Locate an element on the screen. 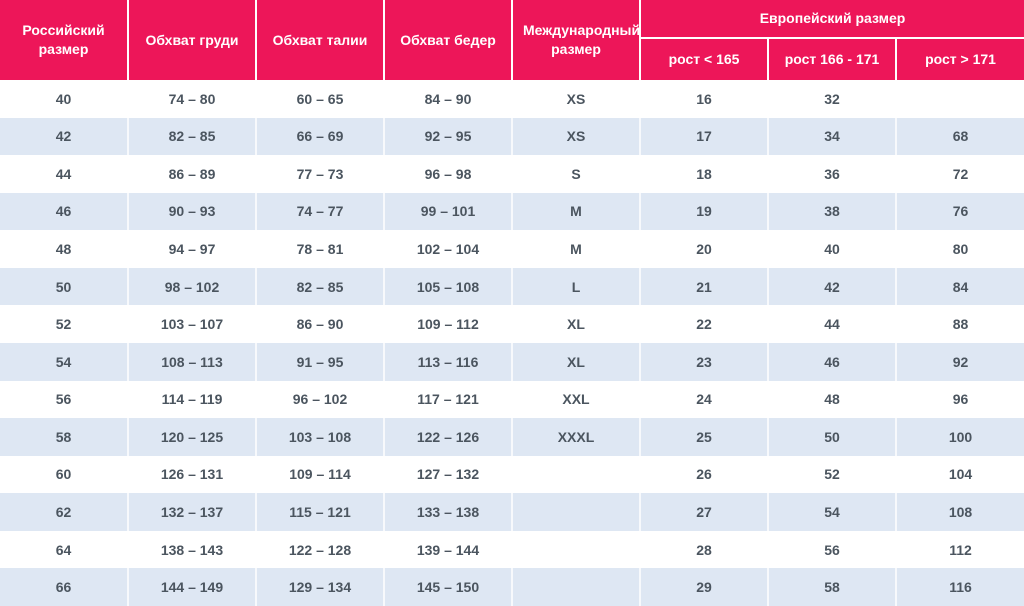  table-row: 48 94 – 97 78 – 81 102 – 104 M 20 40 80 is located at coordinates (512, 249).